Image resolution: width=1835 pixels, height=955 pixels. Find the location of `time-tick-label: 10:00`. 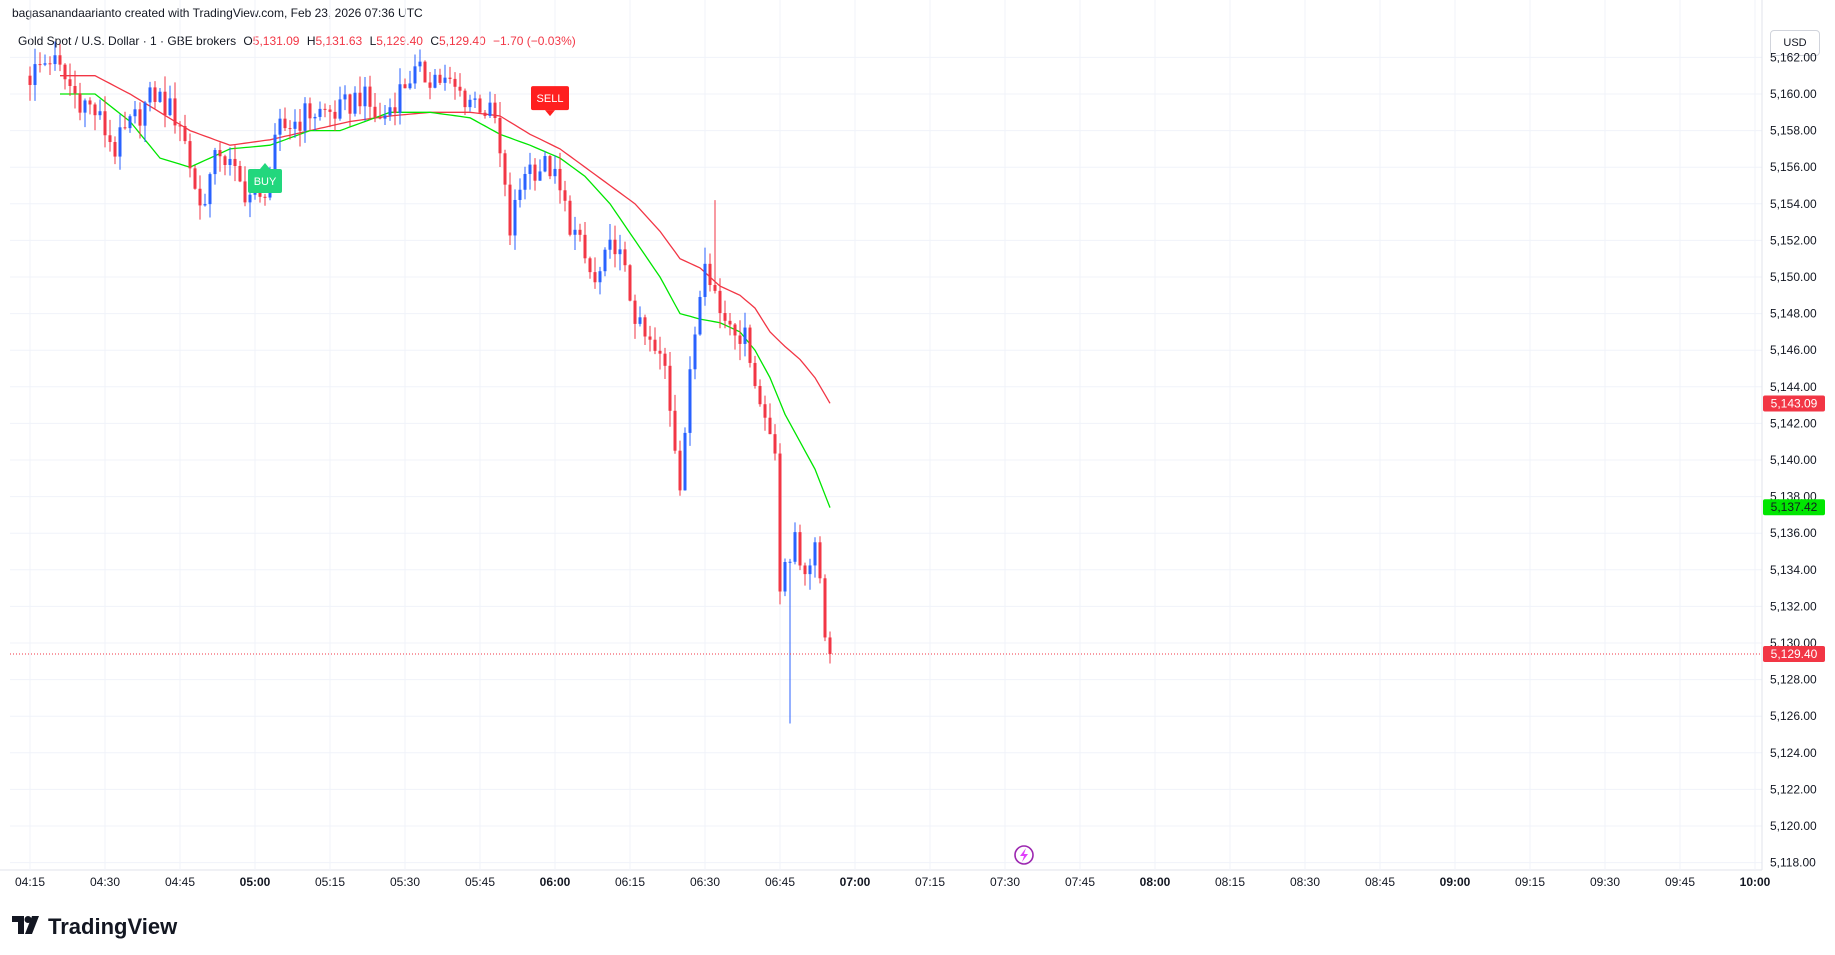

time-tick-label: 10:00 is located at coordinates (1755, 882).